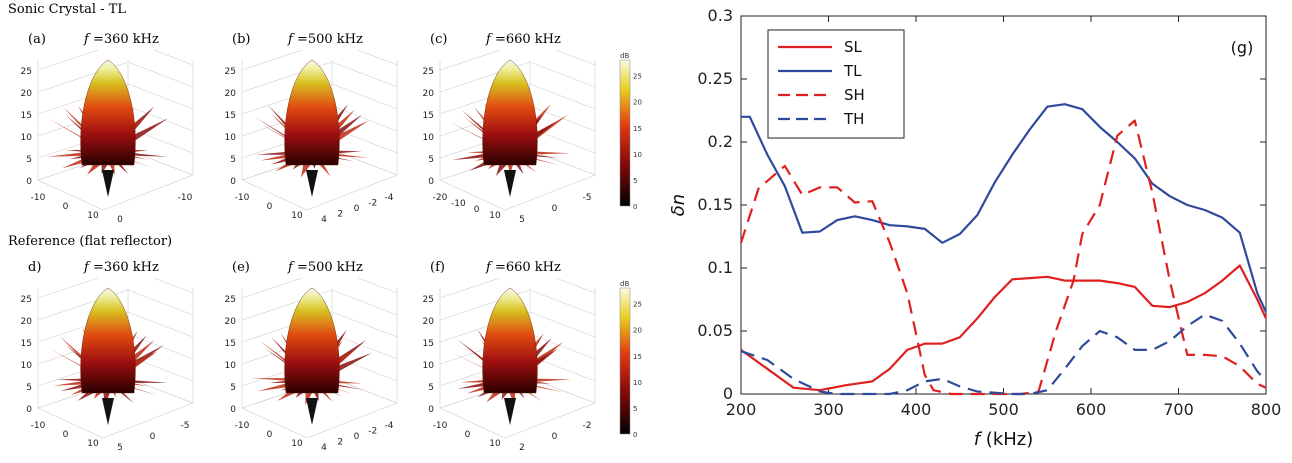 This screenshot has width=1292, height=463. Describe the element at coordinates (978, 439) in the screenshot. I see `x-axis-variable: f` at that location.